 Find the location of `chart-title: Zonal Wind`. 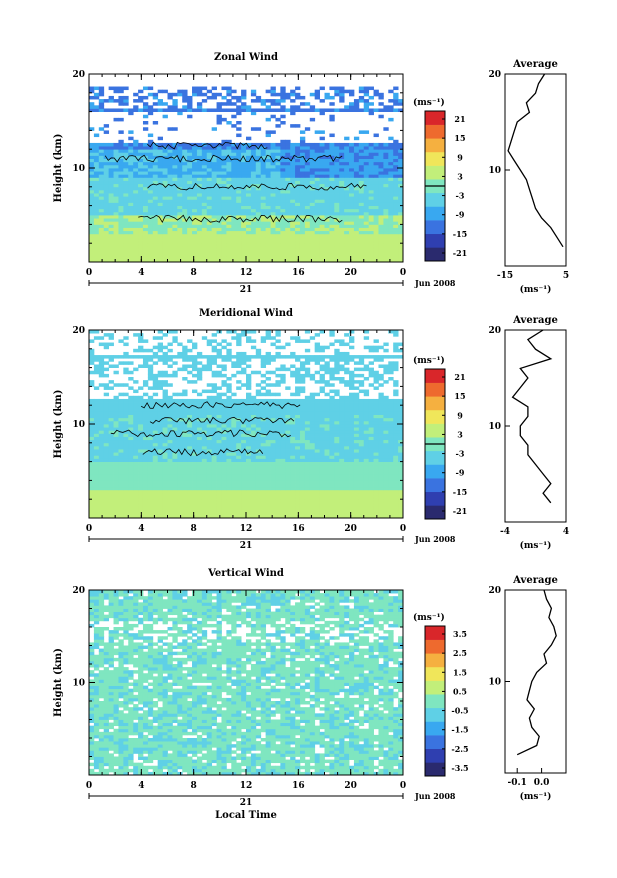

chart-title: Zonal Wind is located at coordinates (246, 57).